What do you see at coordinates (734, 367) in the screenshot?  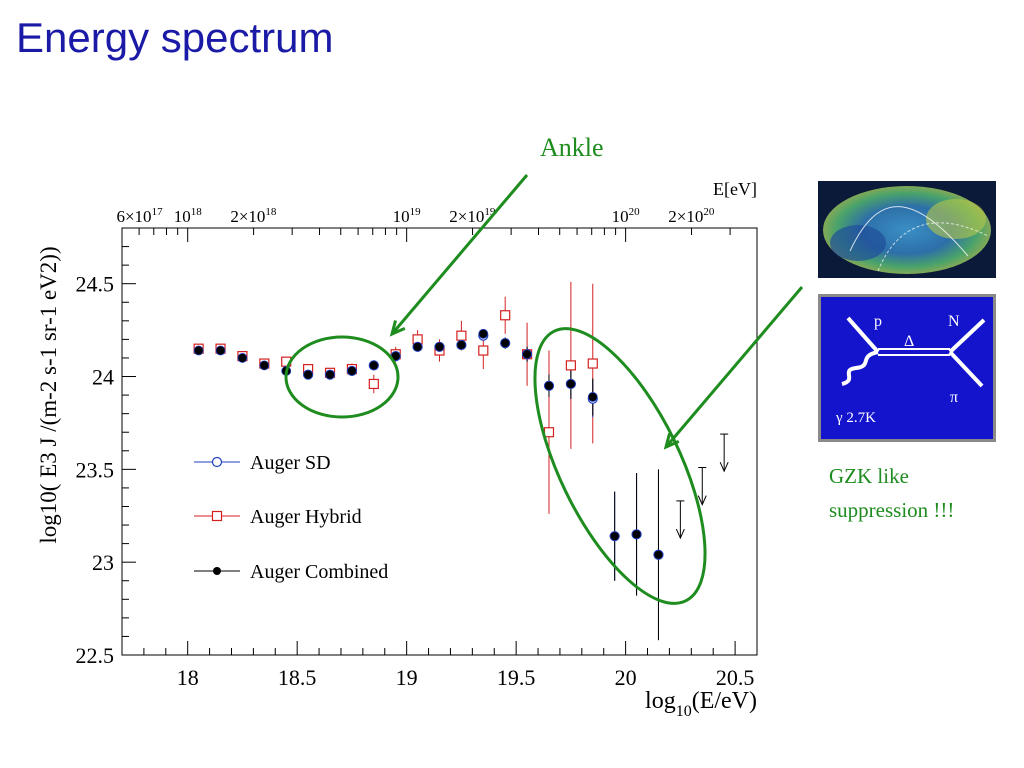 I see `gzk-arrow` at bounding box center [734, 367].